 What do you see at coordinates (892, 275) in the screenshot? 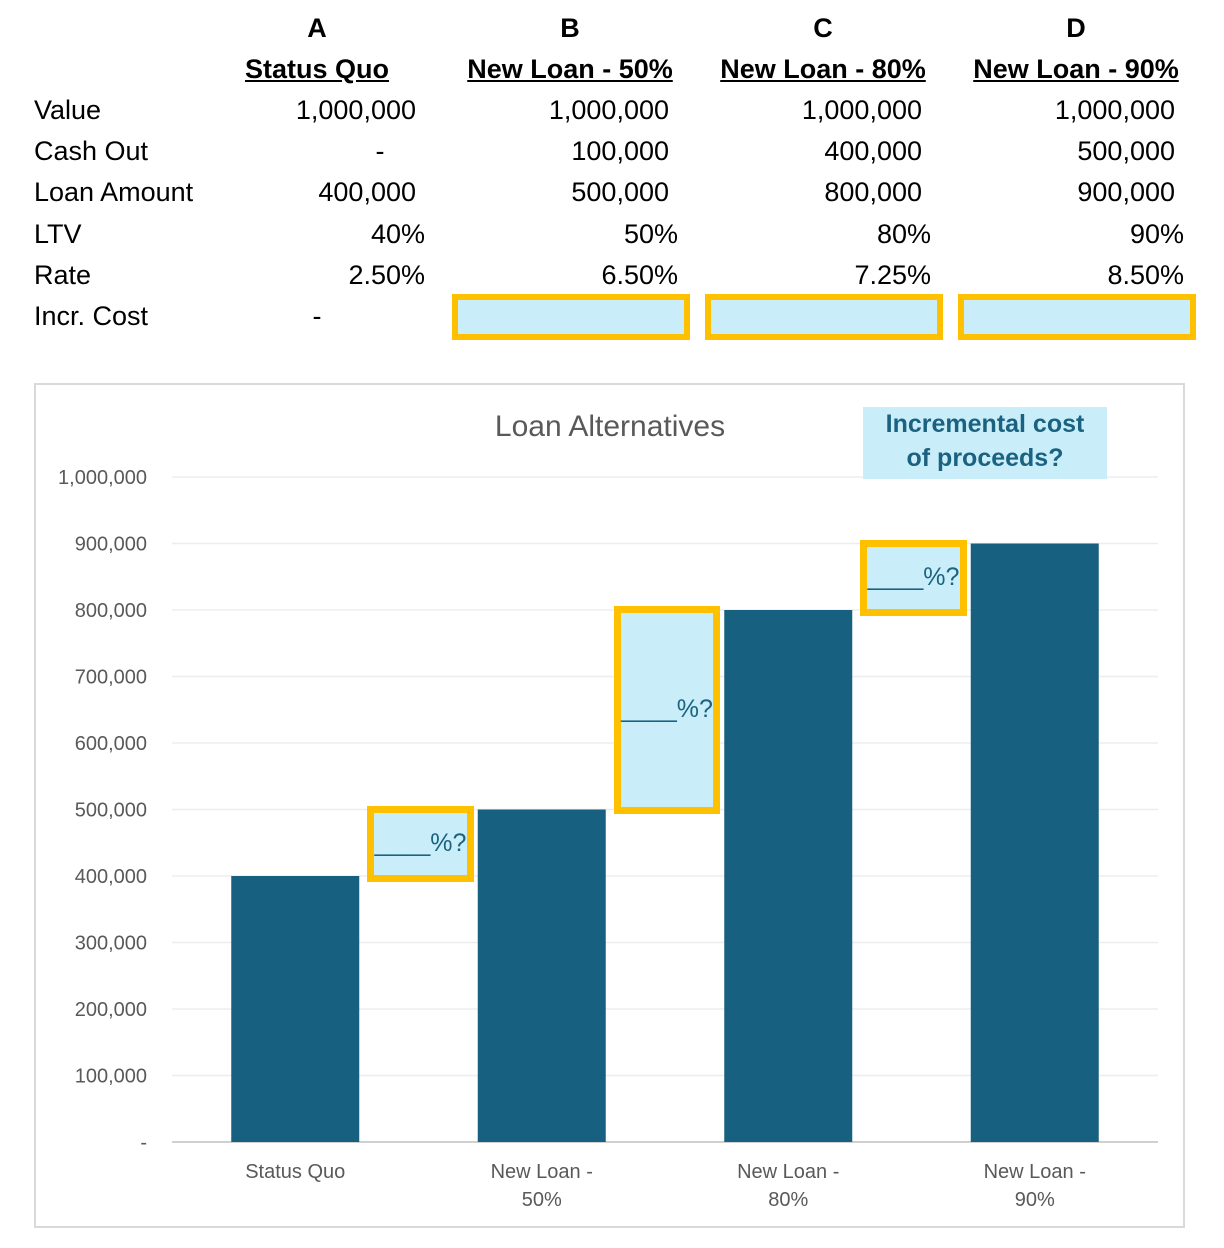
I see `rate-c: 7.25%` at bounding box center [892, 275].